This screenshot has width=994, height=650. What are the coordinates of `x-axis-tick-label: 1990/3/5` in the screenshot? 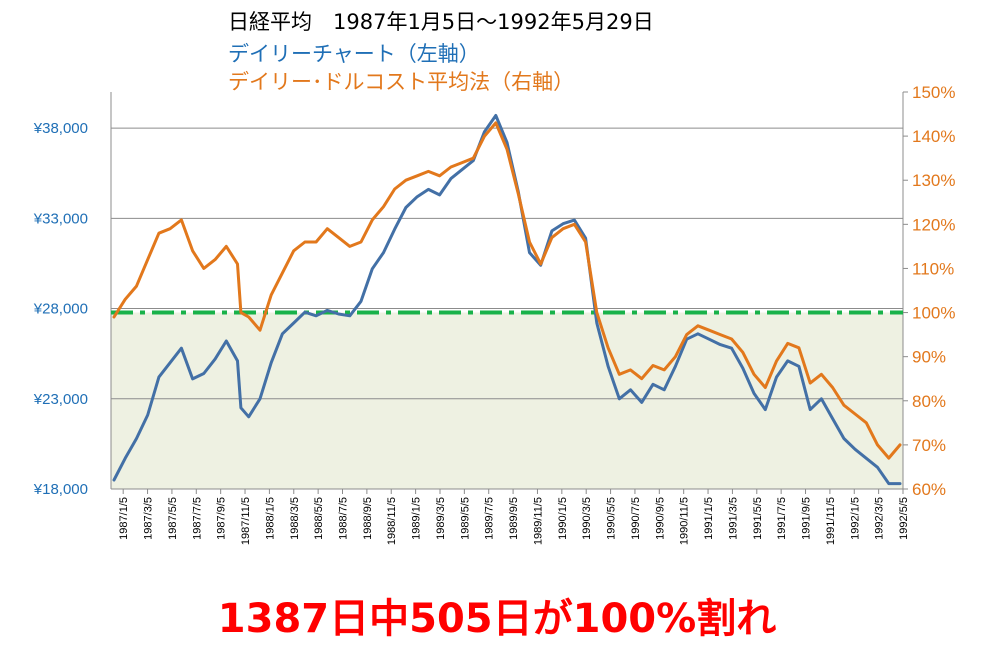 It's located at (587, 518).